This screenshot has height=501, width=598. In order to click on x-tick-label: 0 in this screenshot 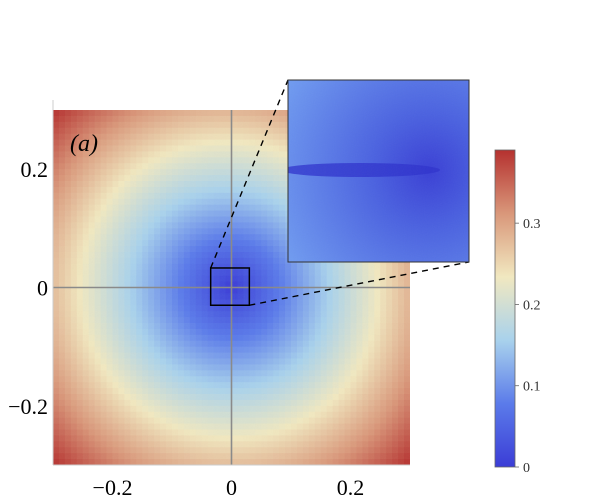, I will do `click(231, 487)`.